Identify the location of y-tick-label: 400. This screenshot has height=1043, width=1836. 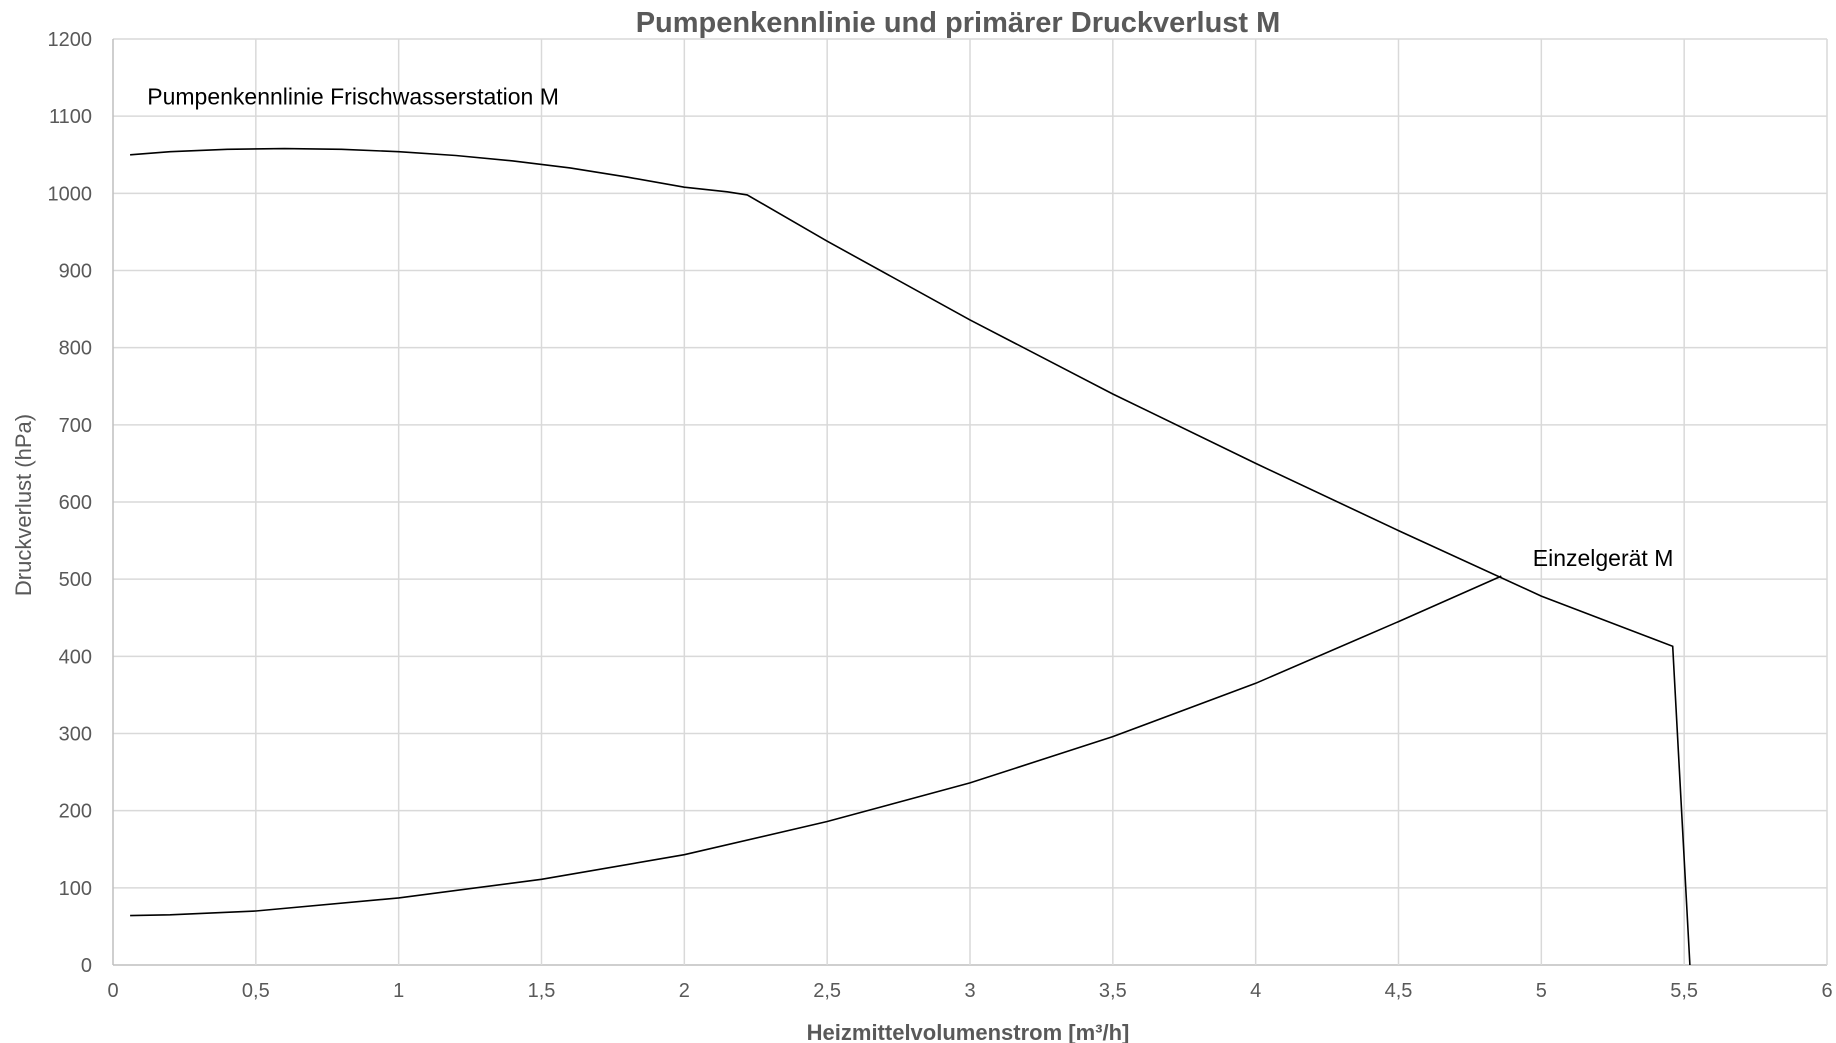
(75, 657).